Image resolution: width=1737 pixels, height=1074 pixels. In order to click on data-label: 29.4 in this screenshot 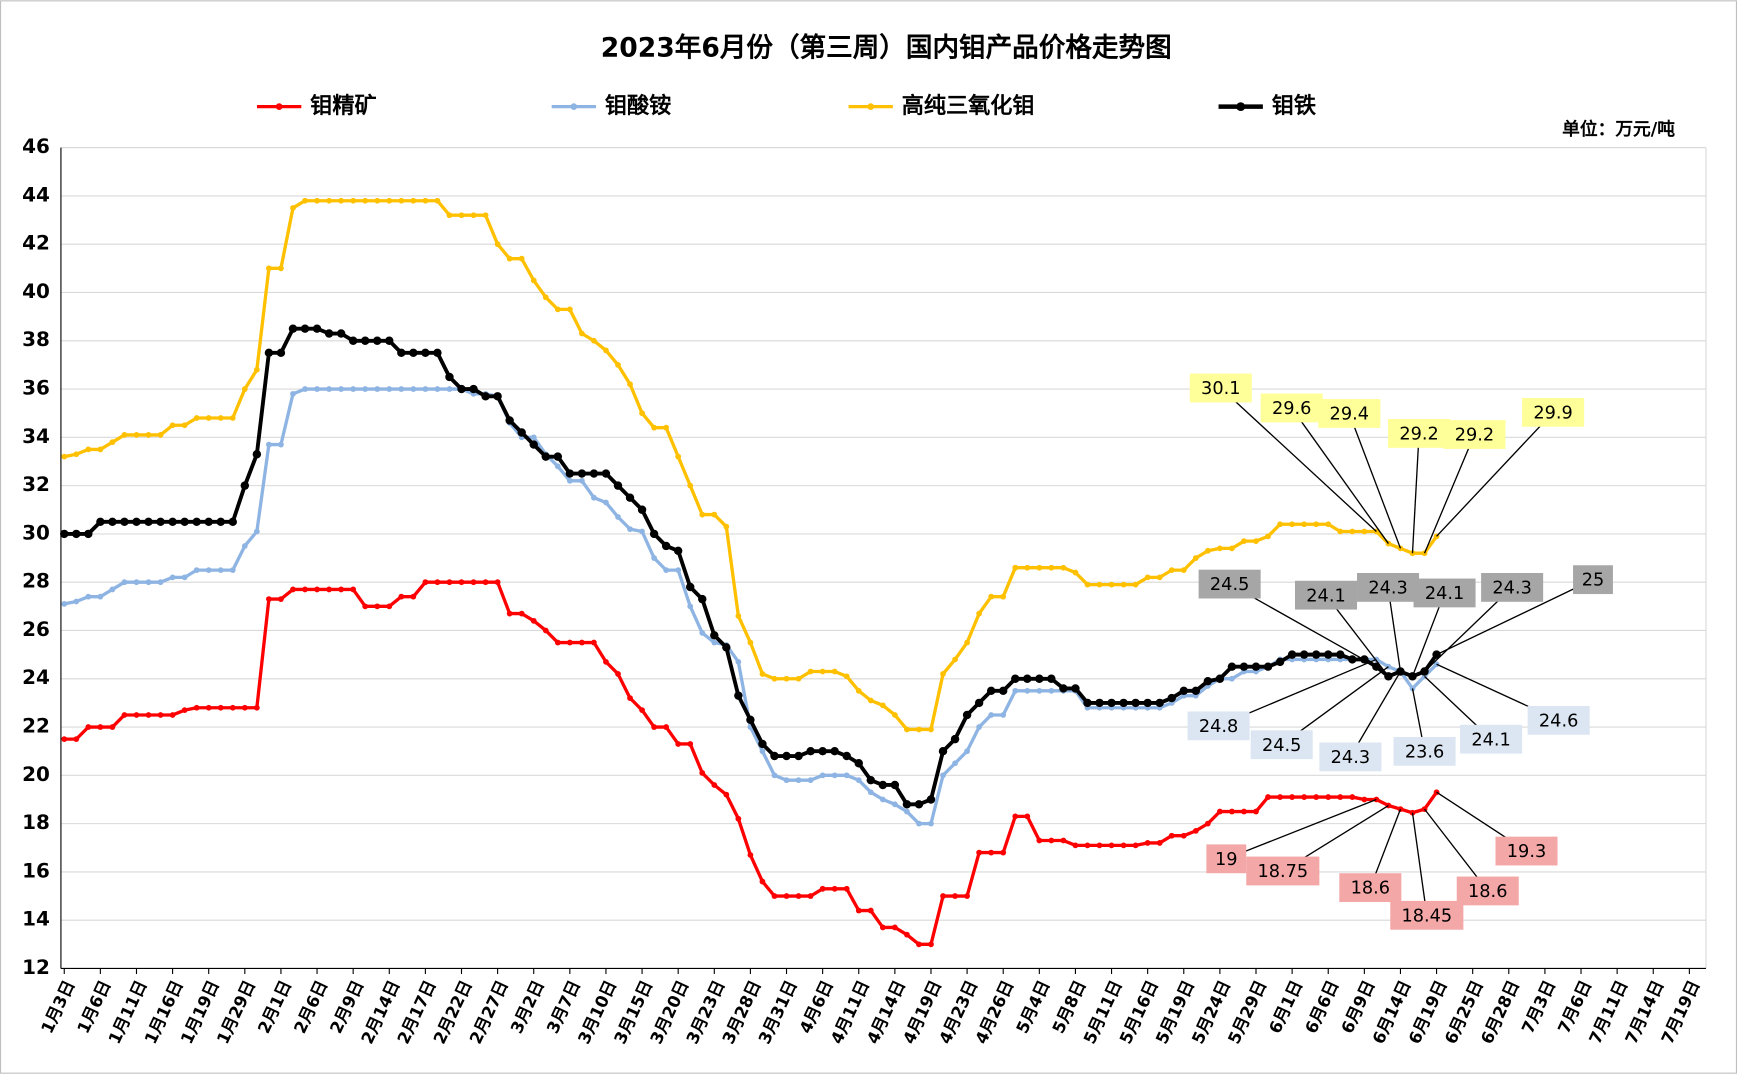, I will do `click(1349, 415)`.